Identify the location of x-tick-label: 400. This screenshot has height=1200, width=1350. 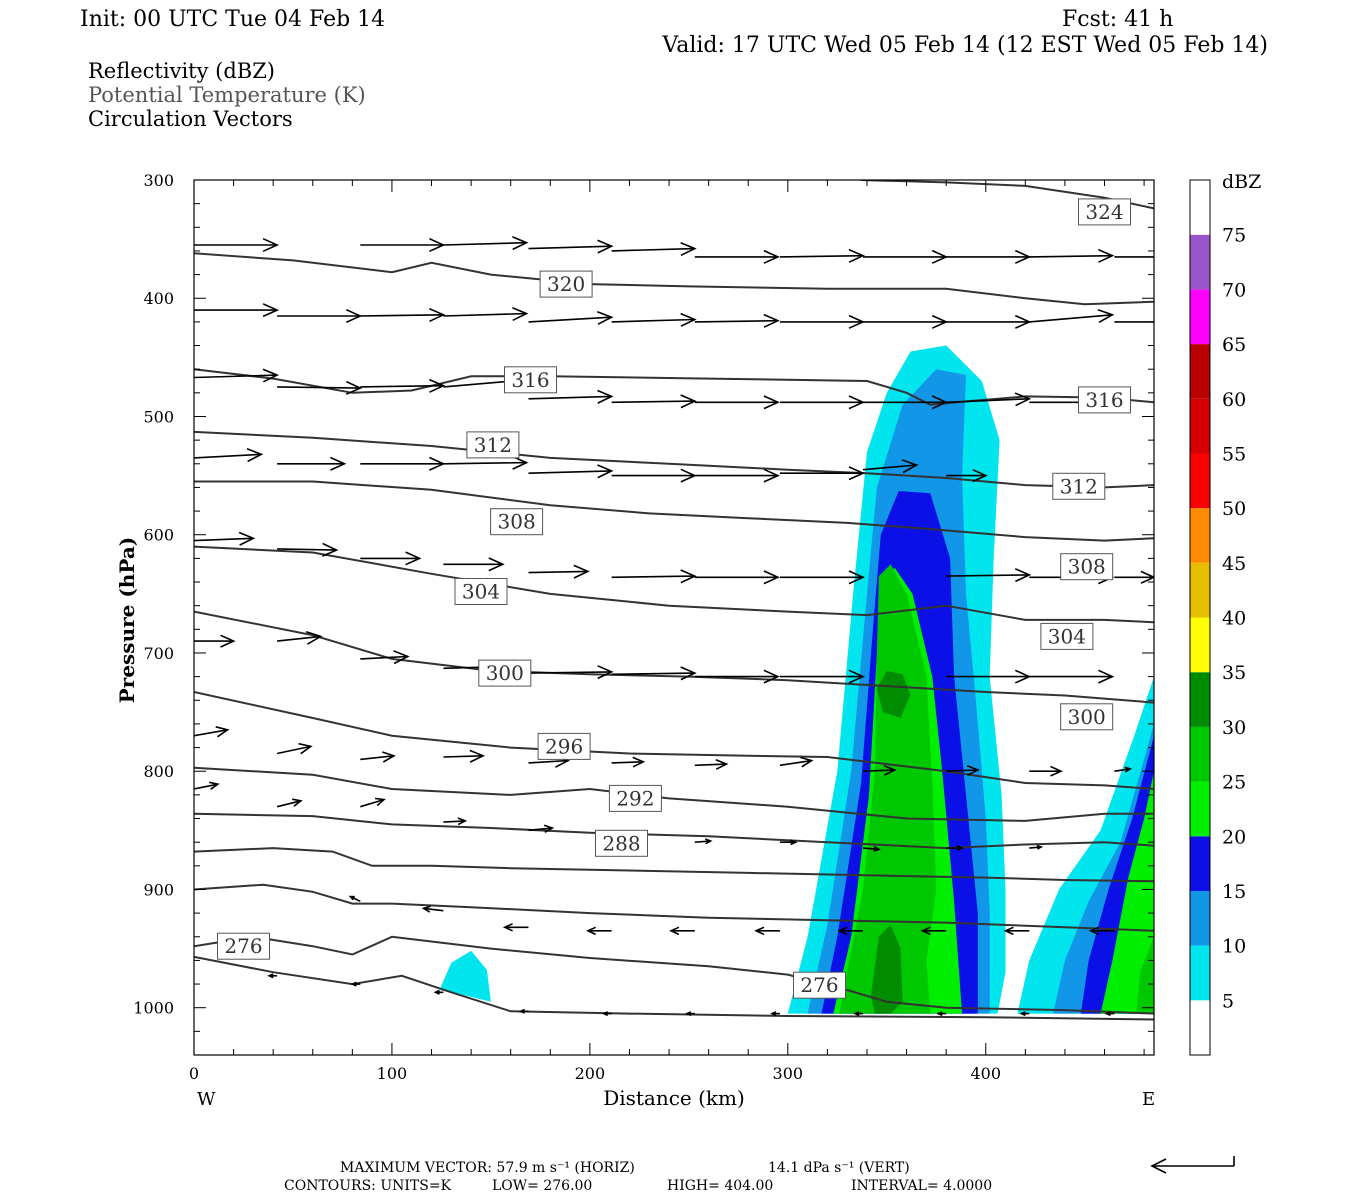
(985, 1073).